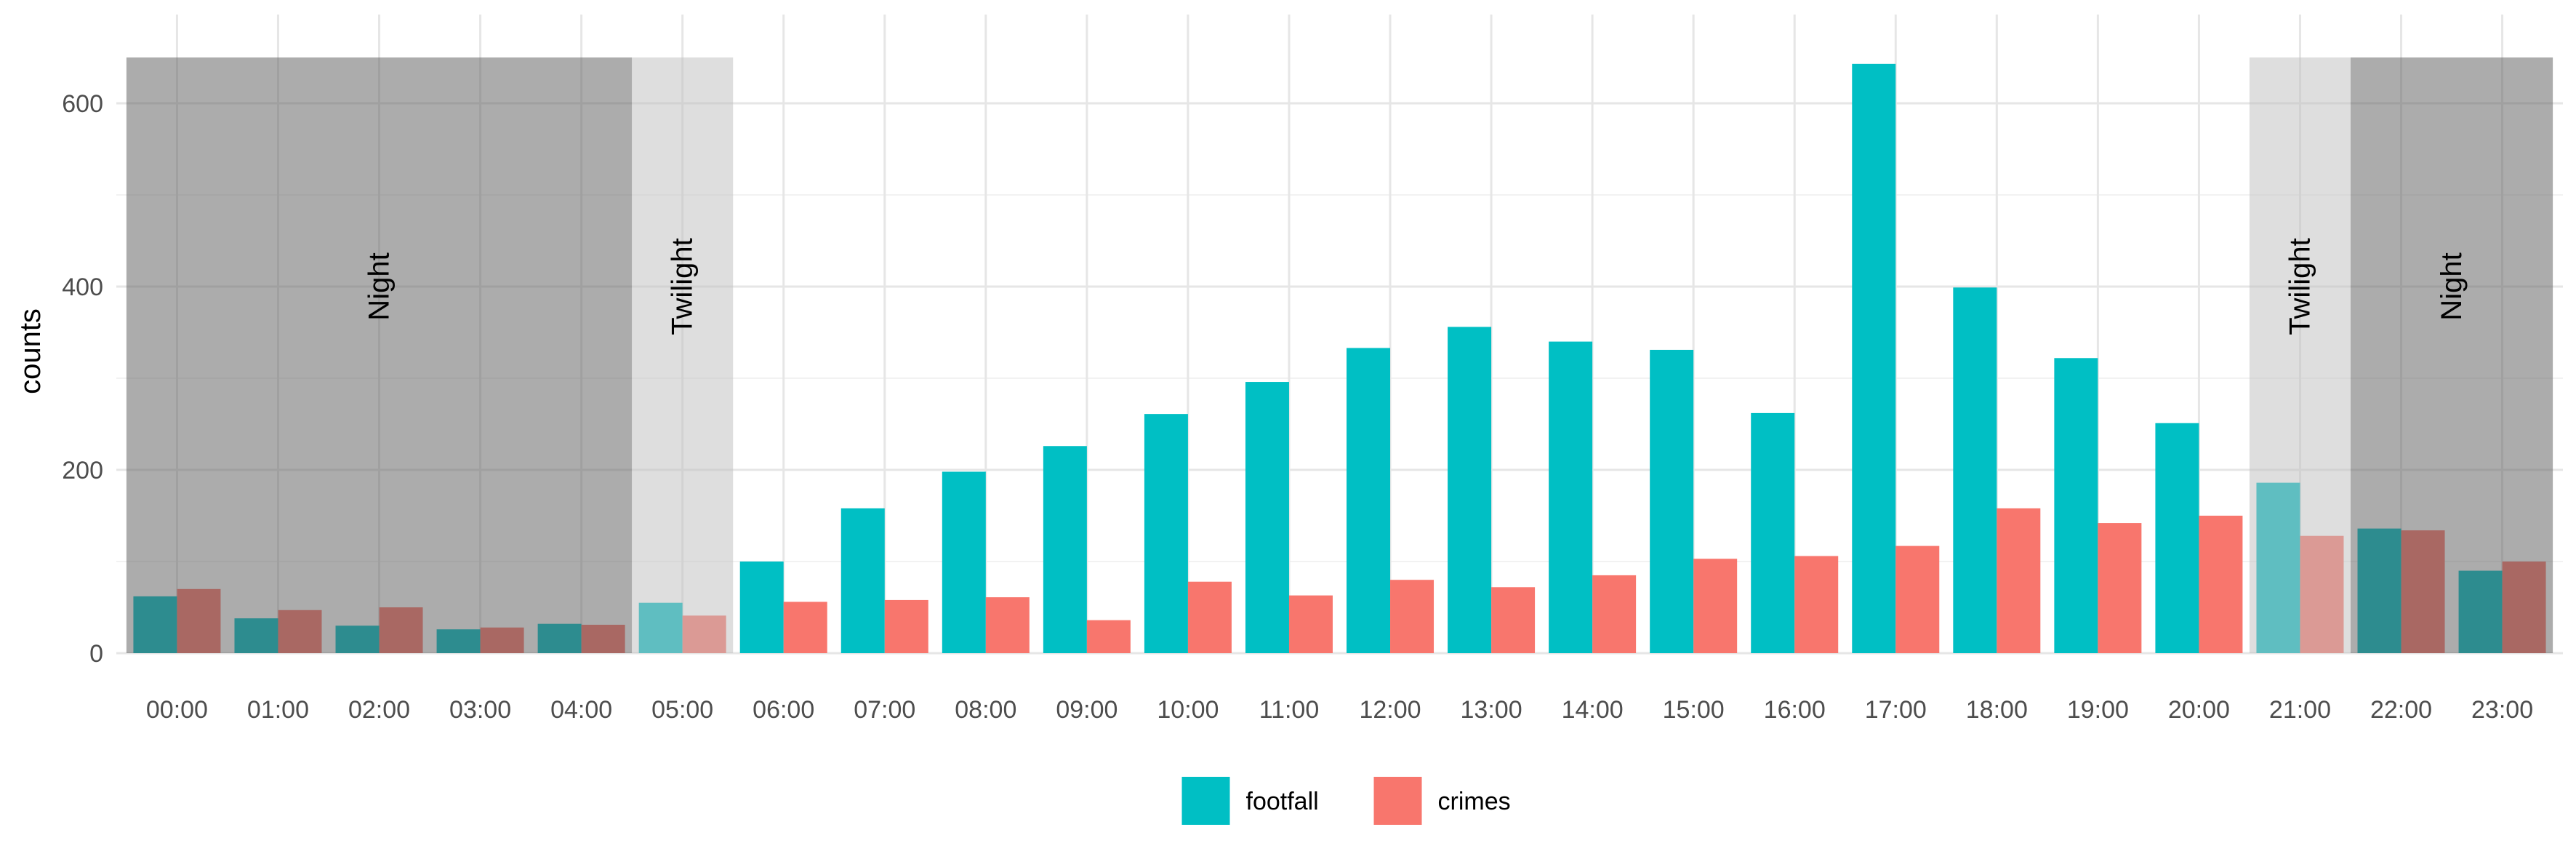  What do you see at coordinates (82, 379) in the screenshot?
I see `y-axis: 0 200 400 600` at bounding box center [82, 379].